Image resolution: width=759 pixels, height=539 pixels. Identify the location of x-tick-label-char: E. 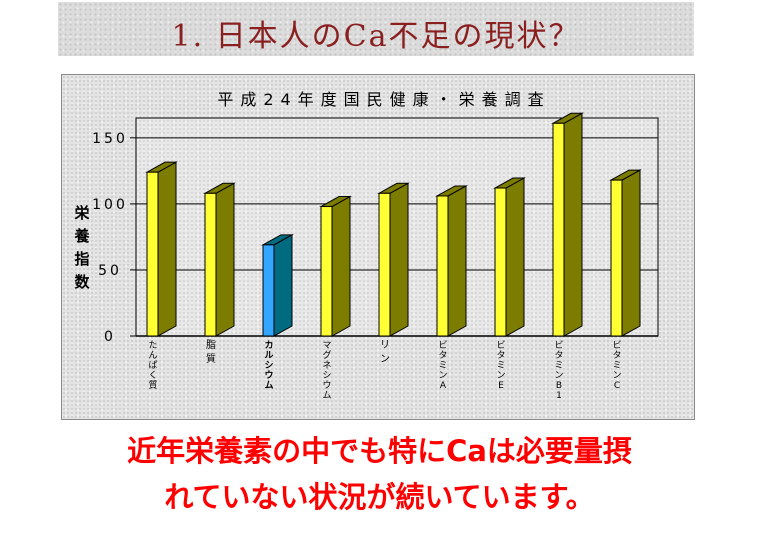
(501, 386).